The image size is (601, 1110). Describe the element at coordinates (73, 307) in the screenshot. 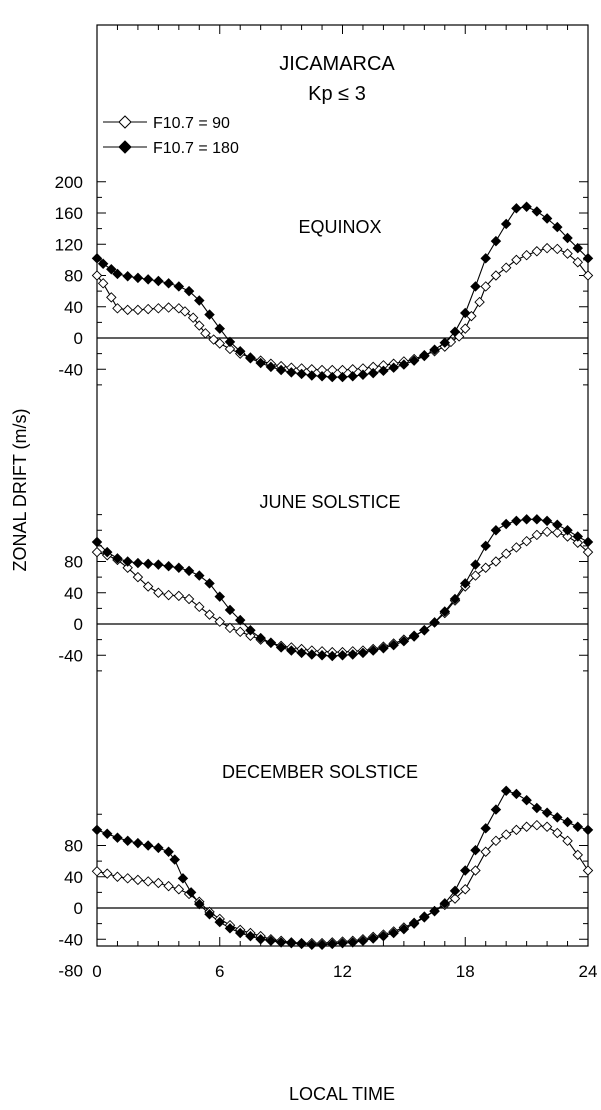

I see `y-tick-label: 40` at that location.